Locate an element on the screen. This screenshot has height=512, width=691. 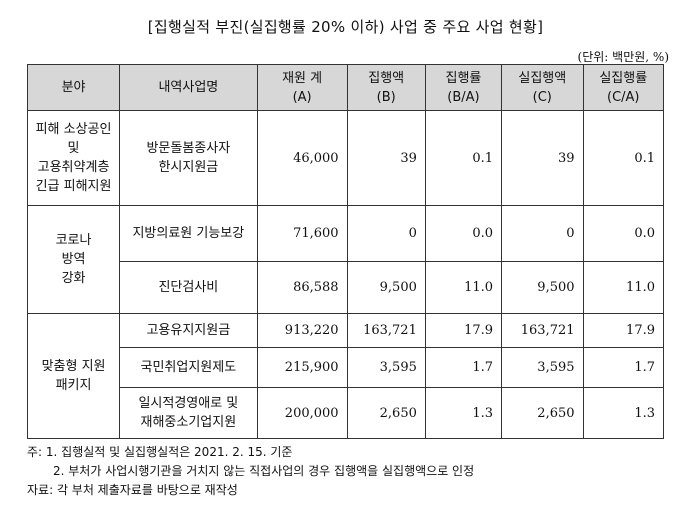
actual-rate-cell: 1.7 is located at coordinates (623, 367).